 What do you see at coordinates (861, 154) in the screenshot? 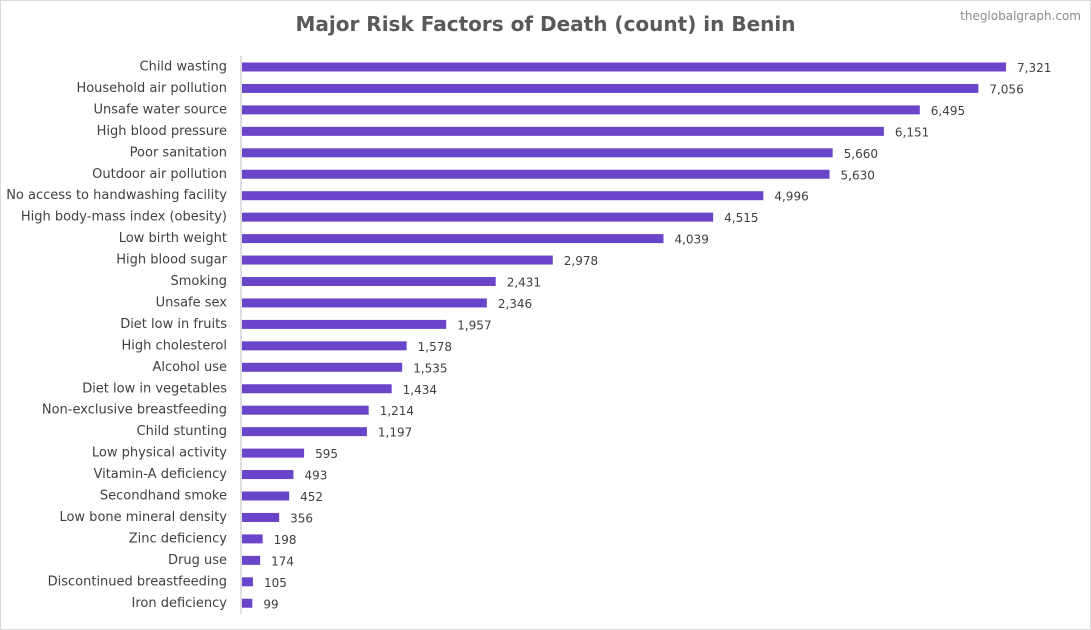
I see `value-label: 5,660` at bounding box center [861, 154].